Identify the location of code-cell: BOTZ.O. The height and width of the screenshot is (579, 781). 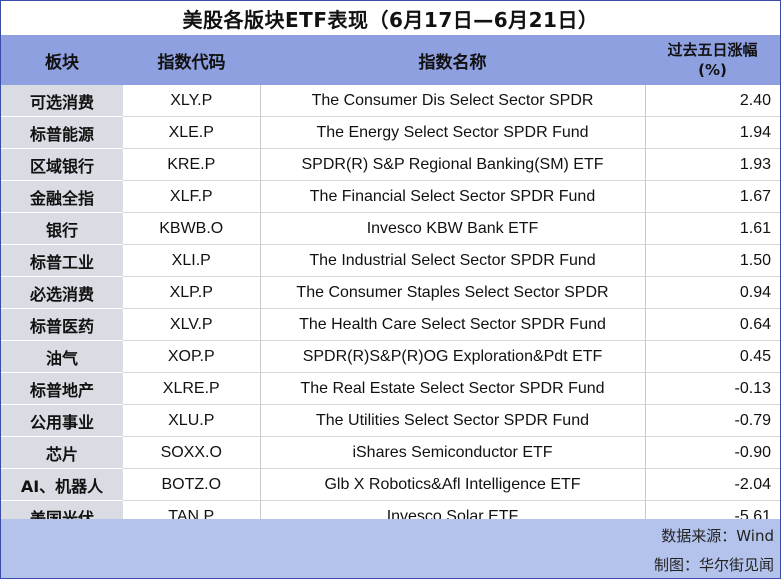
(192, 484).